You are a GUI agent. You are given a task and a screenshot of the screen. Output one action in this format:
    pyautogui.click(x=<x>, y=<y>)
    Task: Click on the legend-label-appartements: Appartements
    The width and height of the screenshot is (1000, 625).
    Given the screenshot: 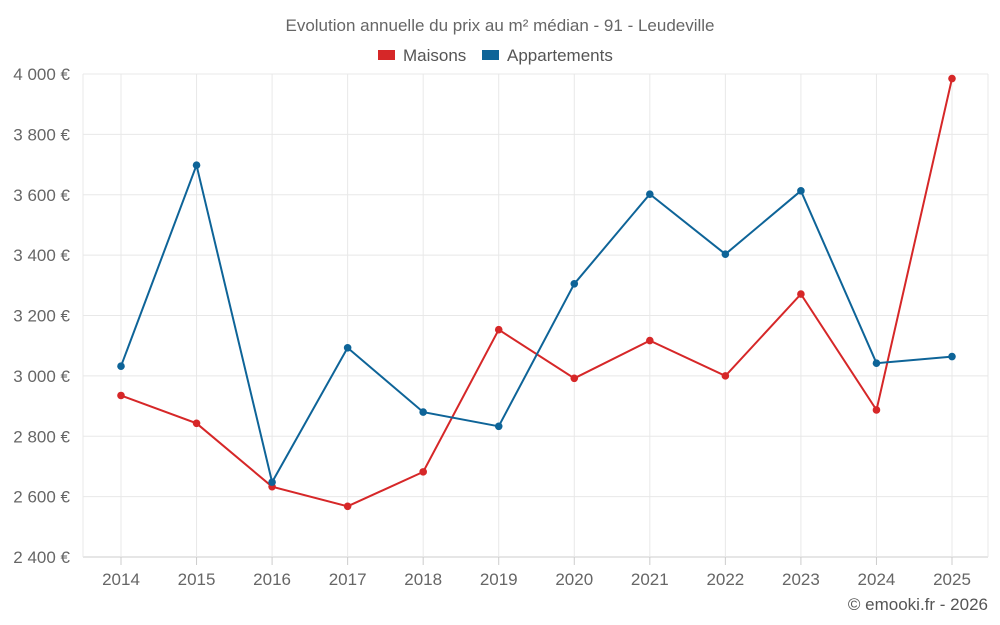 What is the action you would take?
    pyautogui.click(x=560, y=55)
    